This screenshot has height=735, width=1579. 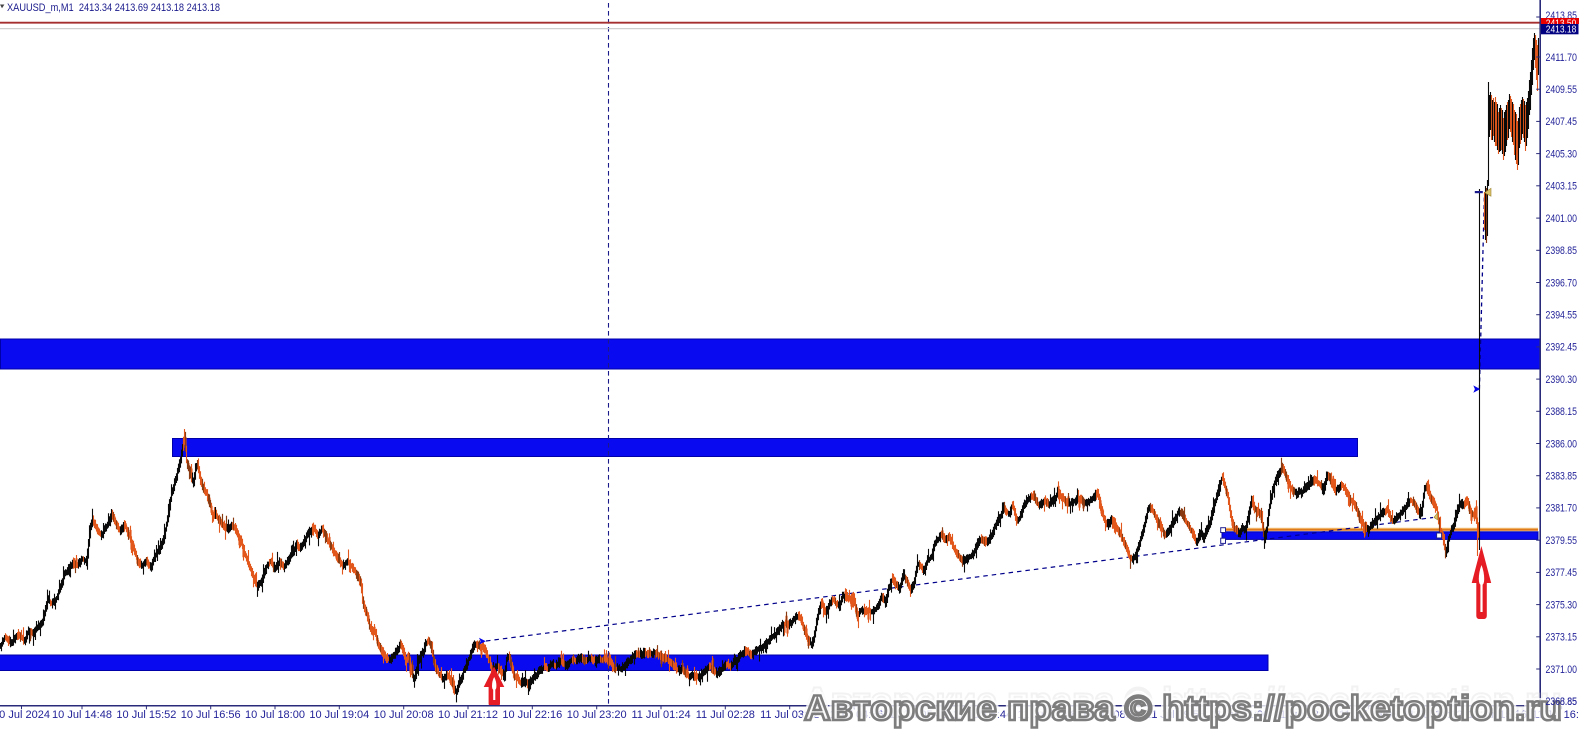 What do you see at coordinates (339, 715) in the screenshot?
I see `svg-text: 10 Jul 19:04` at bounding box center [339, 715].